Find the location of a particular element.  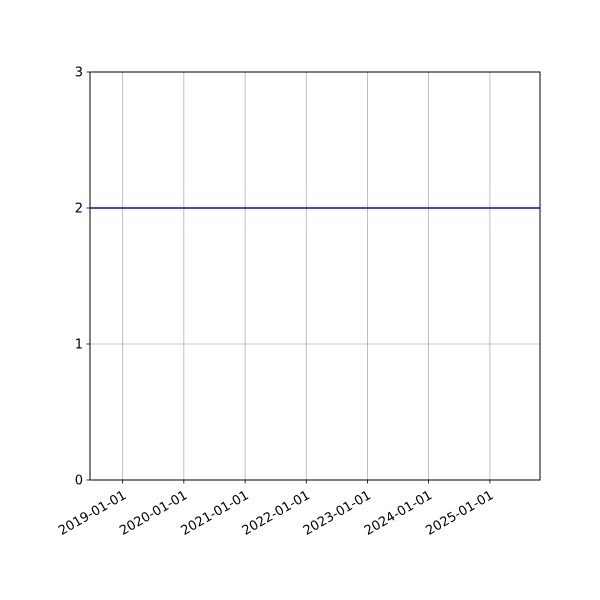

x-tick-label: 2024-01-01 is located at coordinates (398, 513).